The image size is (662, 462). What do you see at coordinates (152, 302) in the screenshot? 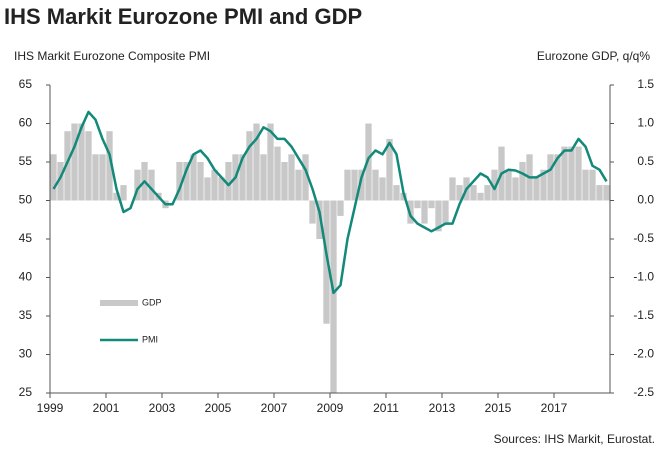
I see `legend-label: GDP` at bounding box center [152, 302].